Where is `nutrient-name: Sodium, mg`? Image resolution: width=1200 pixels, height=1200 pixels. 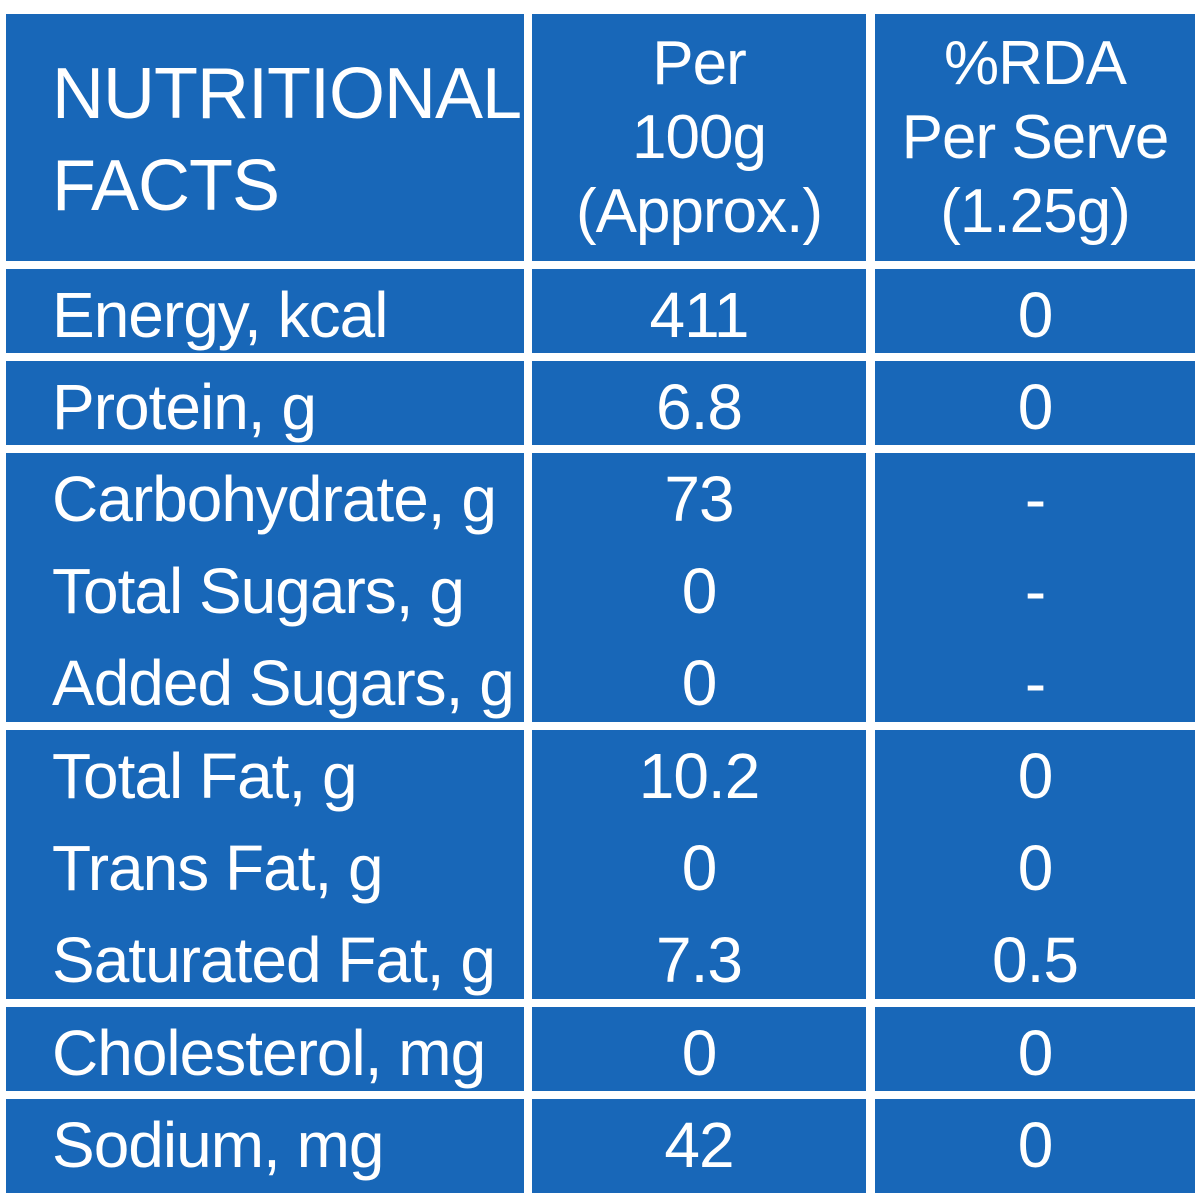
nutrient-name: Sodium, mg is located at coordinates (218, 1145).